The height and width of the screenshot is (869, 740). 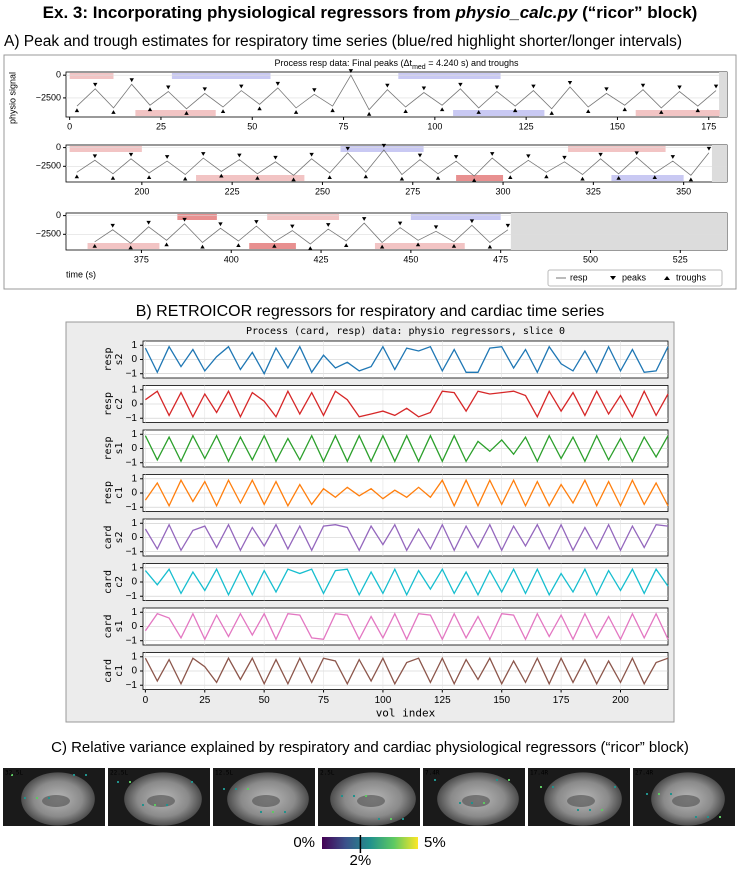 What do you see at coordinates (617, 126) in the screenshot?
I see `x-tick-label: 150` at bounding box center [617, 126].